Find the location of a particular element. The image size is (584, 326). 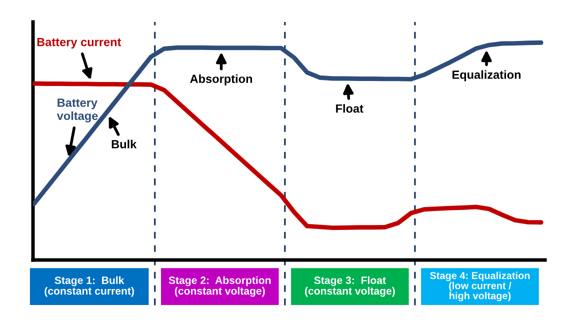

annotation: Bulk is located at coordinates (124, 144).